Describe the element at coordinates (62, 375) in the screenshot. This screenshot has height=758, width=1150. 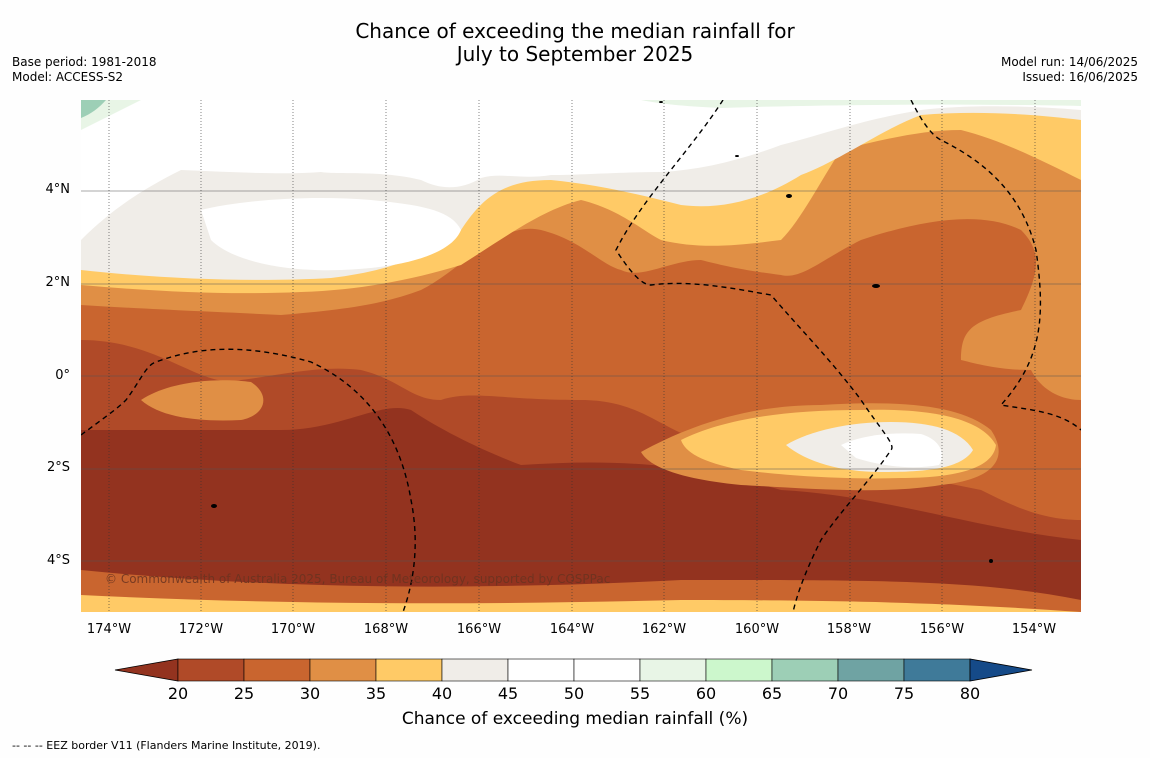
I see `lat-tick-0: 0°` at that location.